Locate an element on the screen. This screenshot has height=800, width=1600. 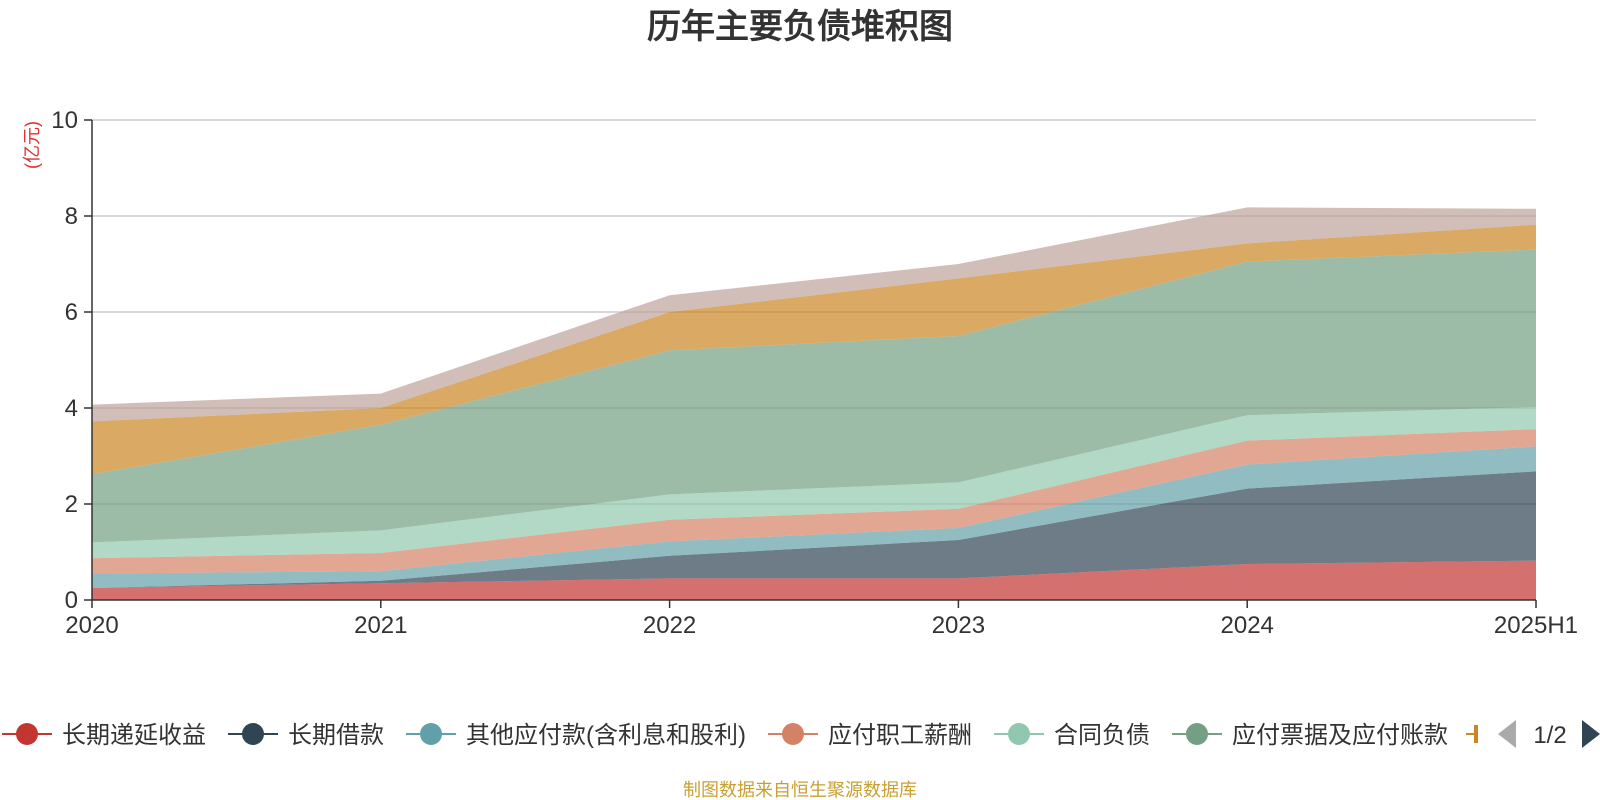
legend-next-page-icon is located at coordinates (1591, 734).